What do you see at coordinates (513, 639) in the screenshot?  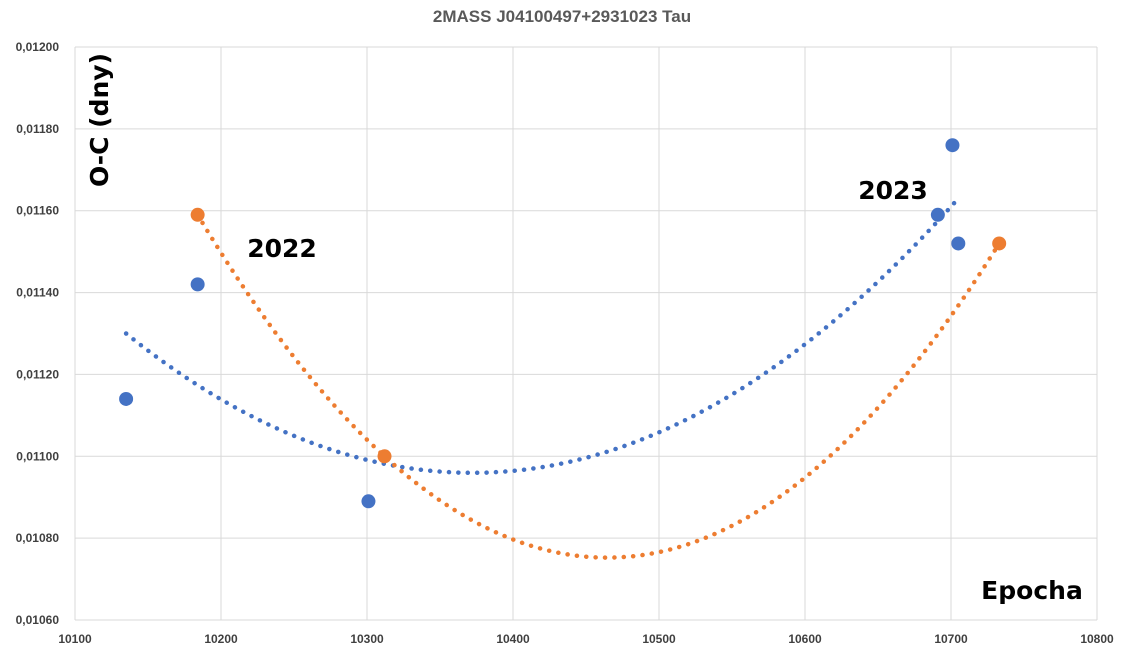 I see `x-tick-label: 10400` at bounding box center [513, 639].